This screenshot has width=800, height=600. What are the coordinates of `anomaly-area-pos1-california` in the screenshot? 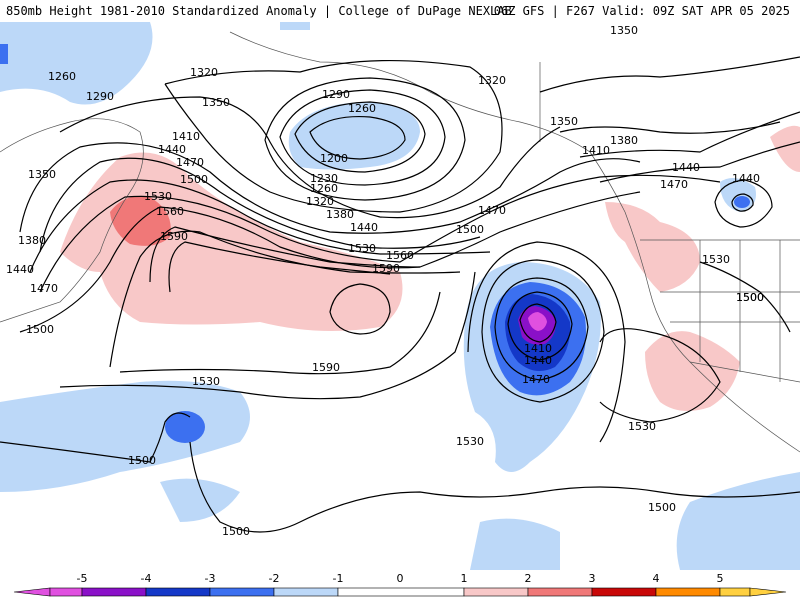 It's located at (692, 371).